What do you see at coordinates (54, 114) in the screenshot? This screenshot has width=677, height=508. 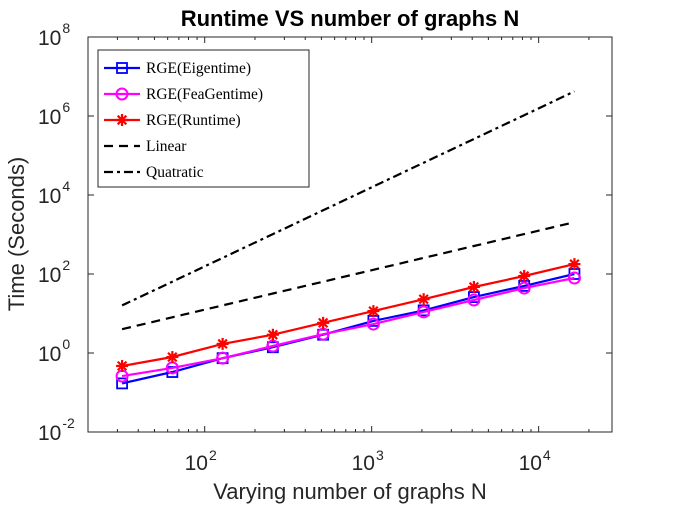 I see `y-tick-label: 10⁶` at bounding box center [54, 114].